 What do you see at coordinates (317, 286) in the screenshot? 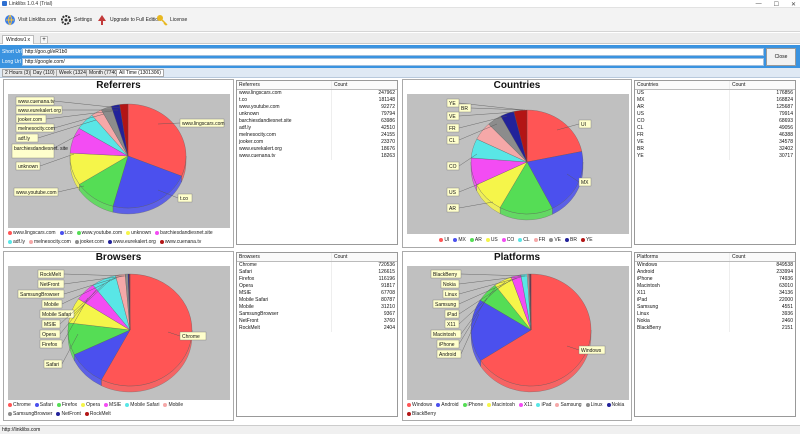
I see `table-row: Opera 91817` at bounding box center [317, 286].